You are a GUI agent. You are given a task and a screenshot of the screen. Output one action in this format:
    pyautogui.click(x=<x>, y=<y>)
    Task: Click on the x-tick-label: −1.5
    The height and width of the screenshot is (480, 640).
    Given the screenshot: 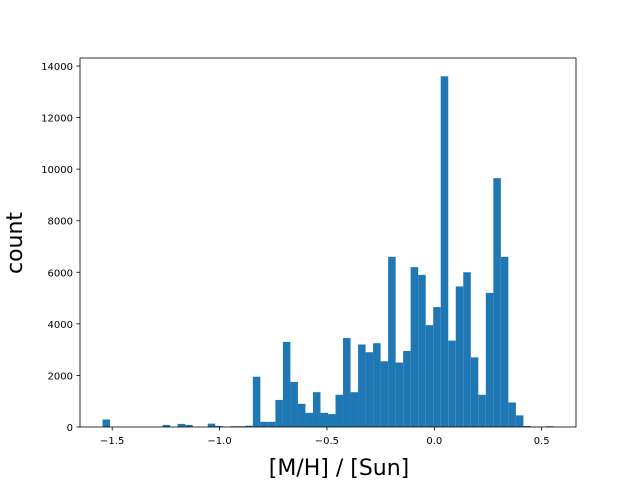 What is the action you would take?
    pyautogui.click(x=112, y=441)
    